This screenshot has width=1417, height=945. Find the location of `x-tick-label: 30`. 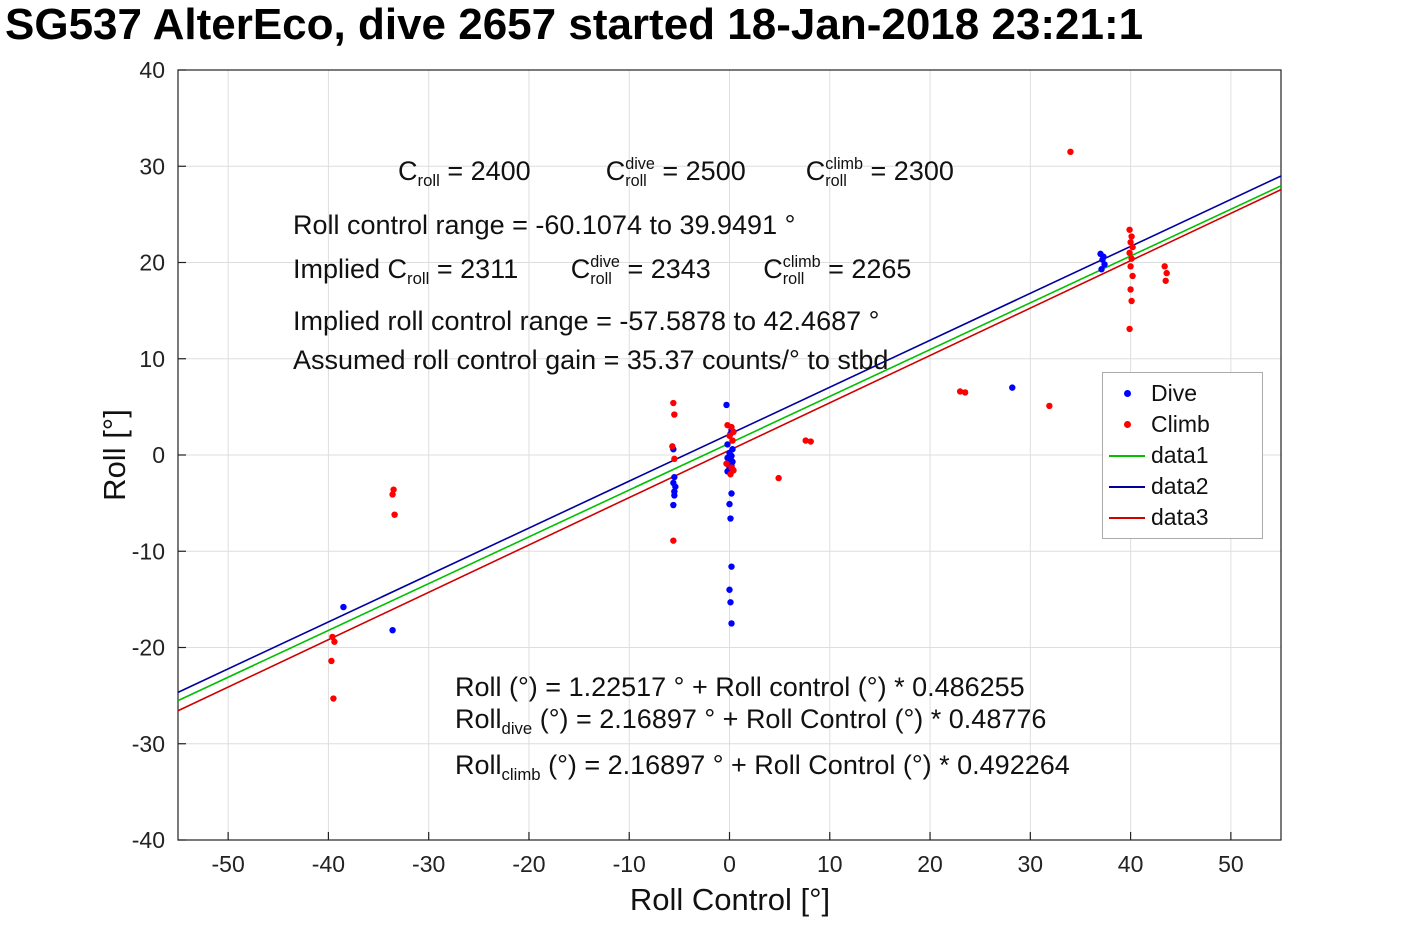

x-tick-label: 30 is located at coordinates (1031, 864).